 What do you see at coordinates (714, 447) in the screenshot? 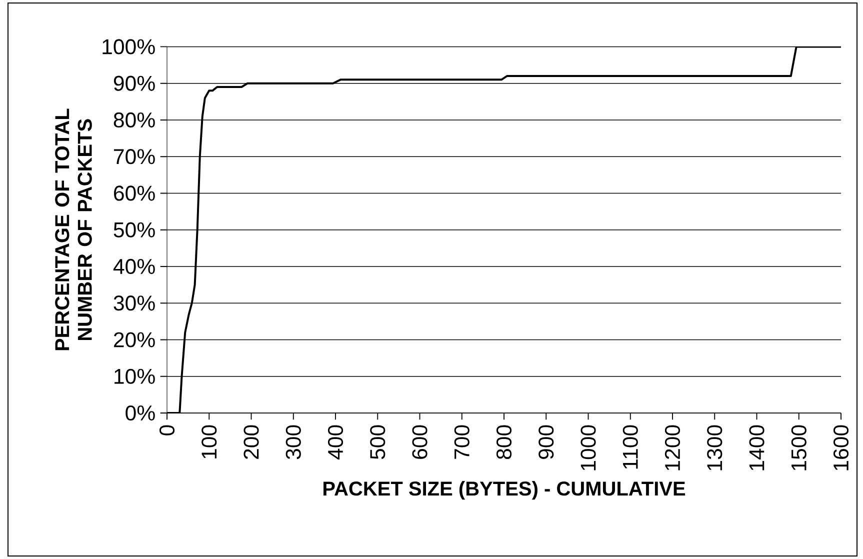
I see `x-tick-label: 1300` at bounding box center [714, 447].